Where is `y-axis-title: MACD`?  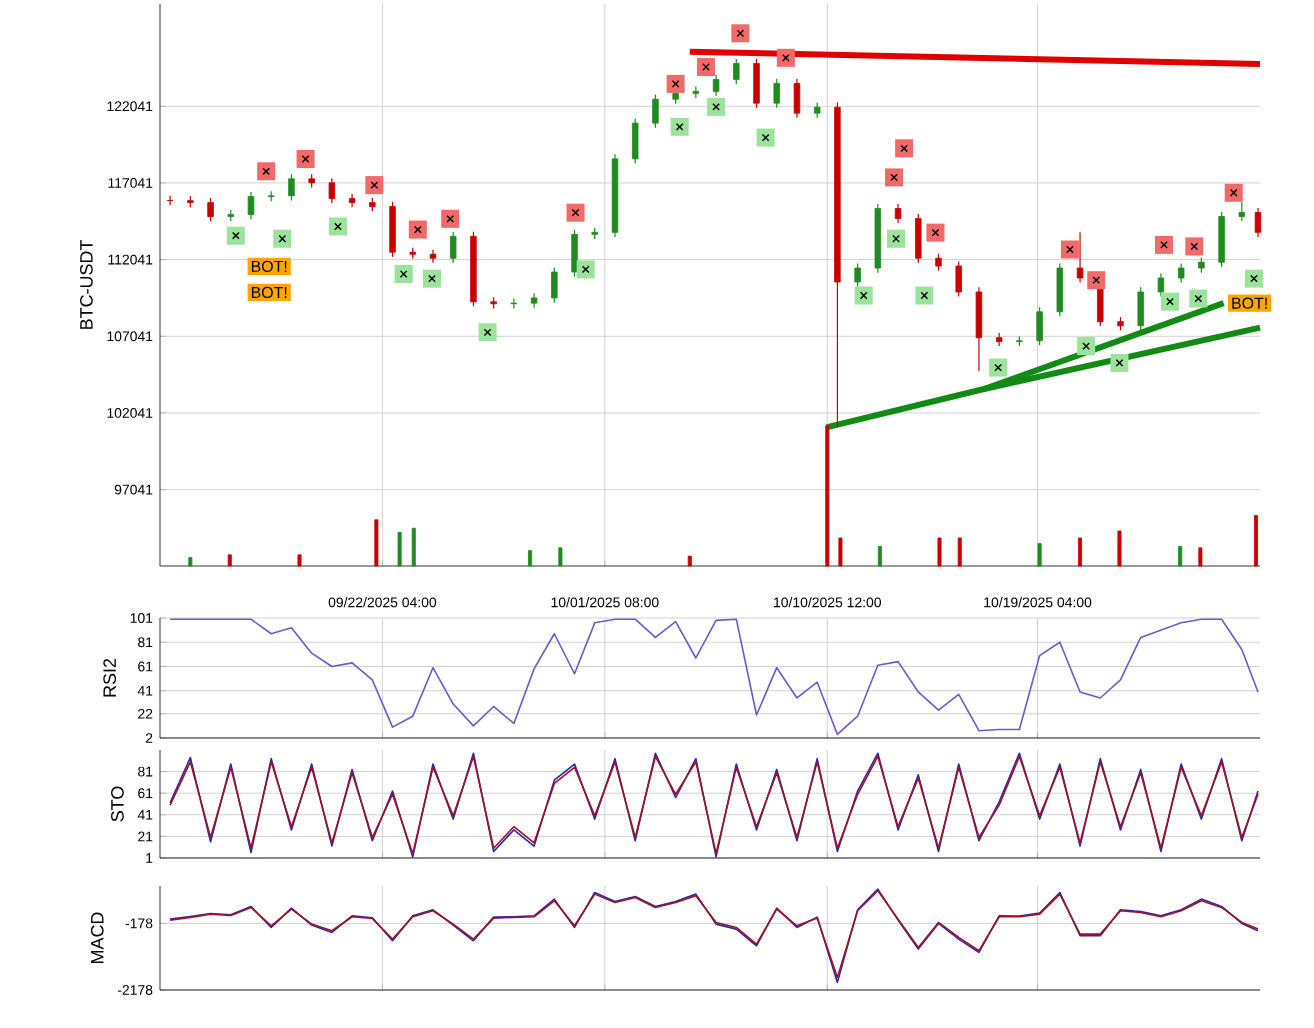 y-axis-title: MACD is located at coordinates (97, 937).